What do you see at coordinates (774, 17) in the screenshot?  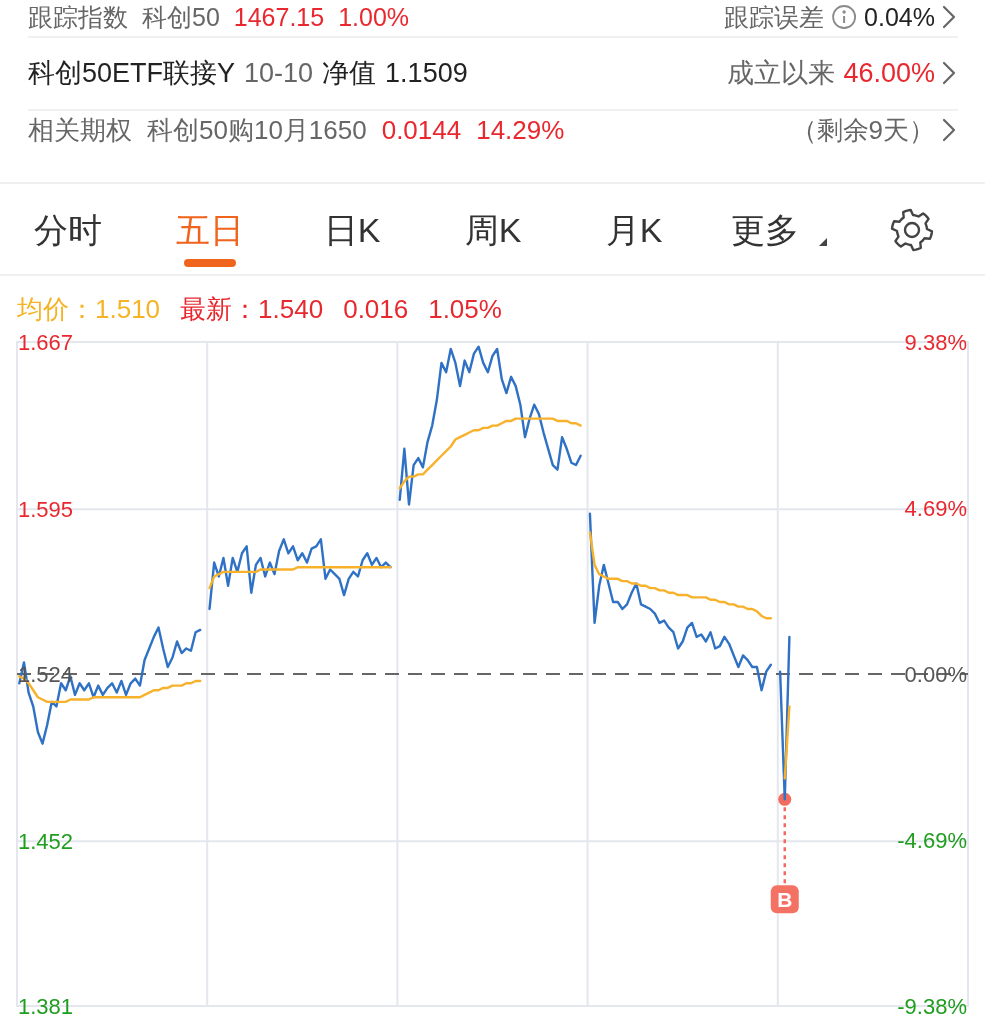 I see `text: 跟踪误差` at bounding box center [774, 17].